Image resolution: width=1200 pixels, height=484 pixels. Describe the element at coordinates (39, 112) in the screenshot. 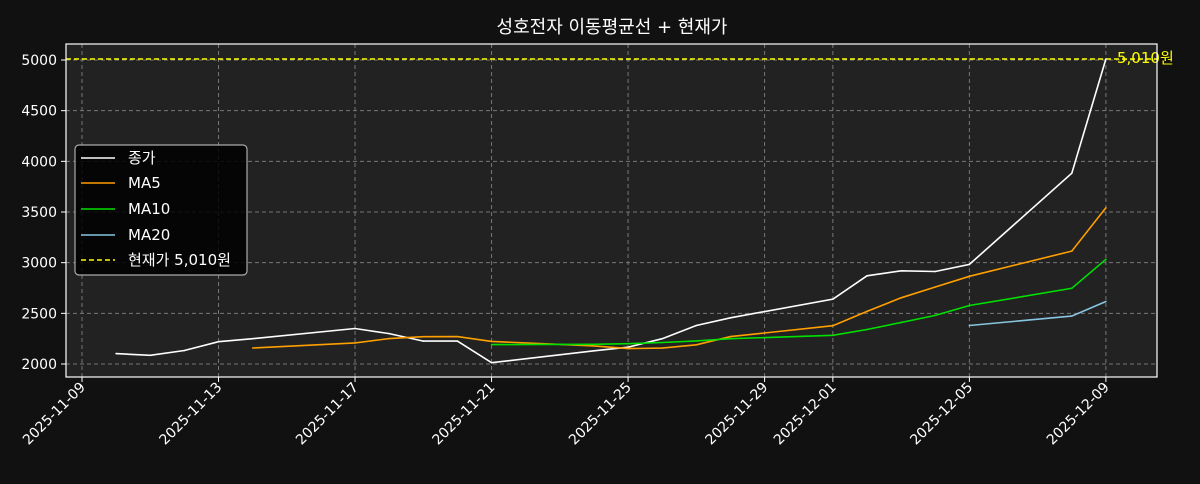

I see `y-tick-label: 4500` at that location.